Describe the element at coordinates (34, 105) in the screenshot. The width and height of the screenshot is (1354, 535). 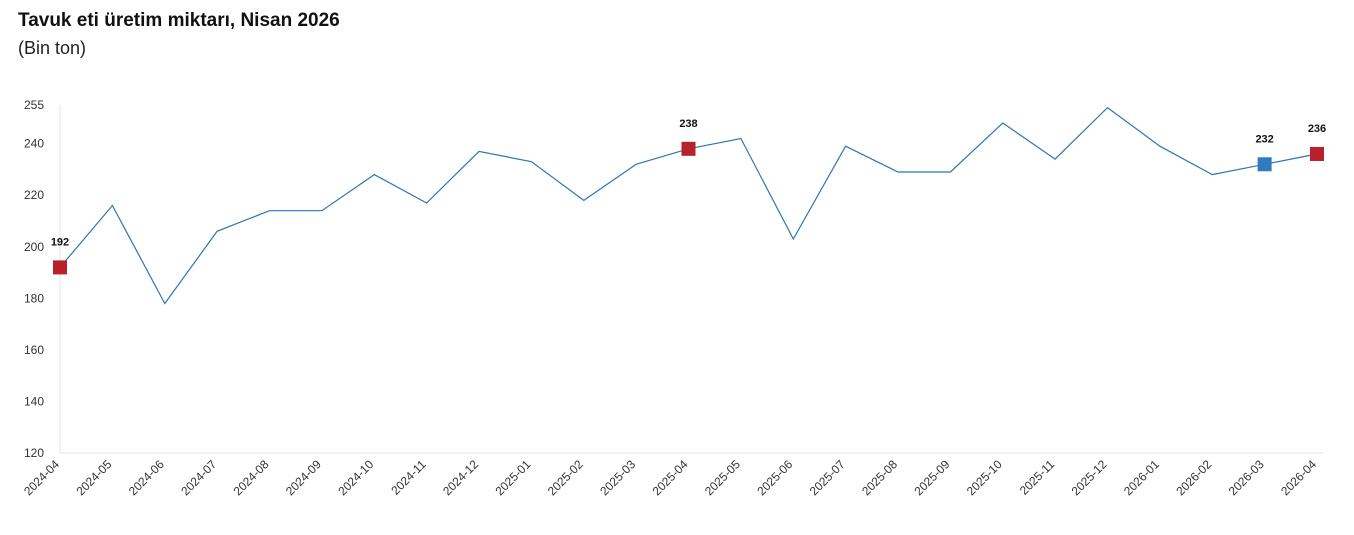
I see `y-tick-label: 255` at that location.